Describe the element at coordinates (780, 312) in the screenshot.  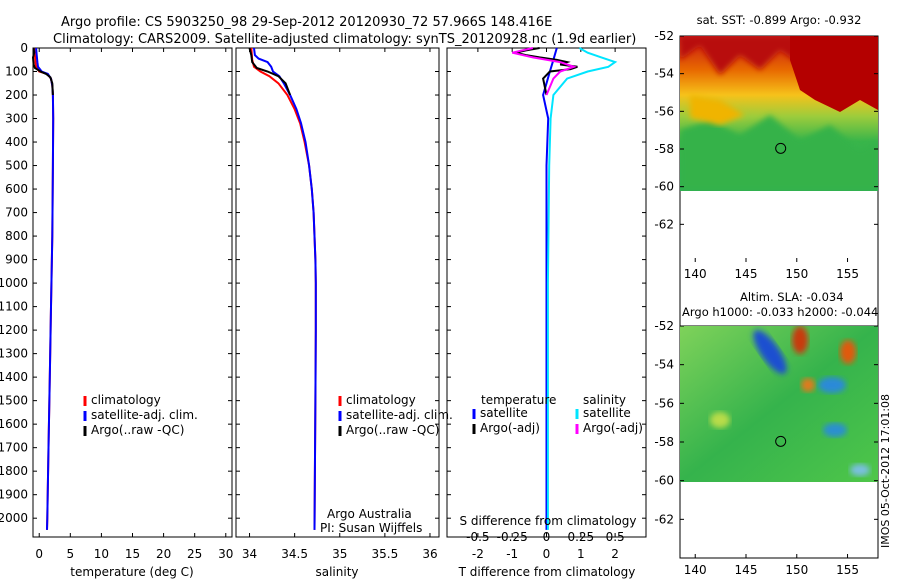
I see `sla-map-subtitle: Argo h1000: -0.033 h2000: -0.044` at that location.